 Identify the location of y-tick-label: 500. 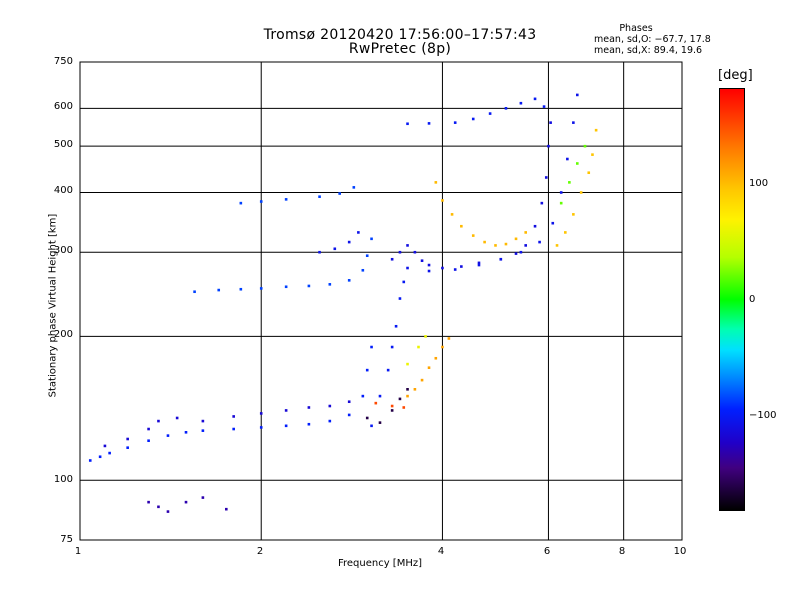
(63, 144).